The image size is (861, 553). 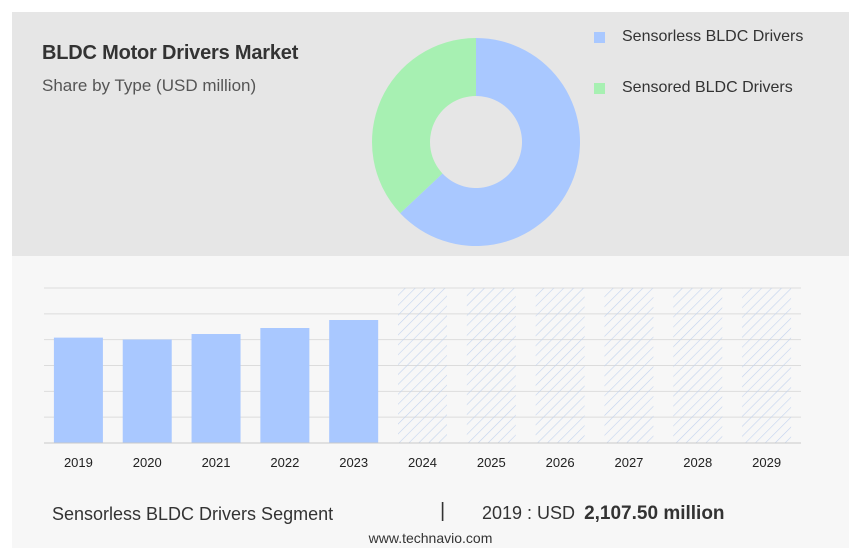 What do you see at coordinates (560, 365) in the screenshot?
I see `forecast-bar-2026` at bounding box center [560, 365].